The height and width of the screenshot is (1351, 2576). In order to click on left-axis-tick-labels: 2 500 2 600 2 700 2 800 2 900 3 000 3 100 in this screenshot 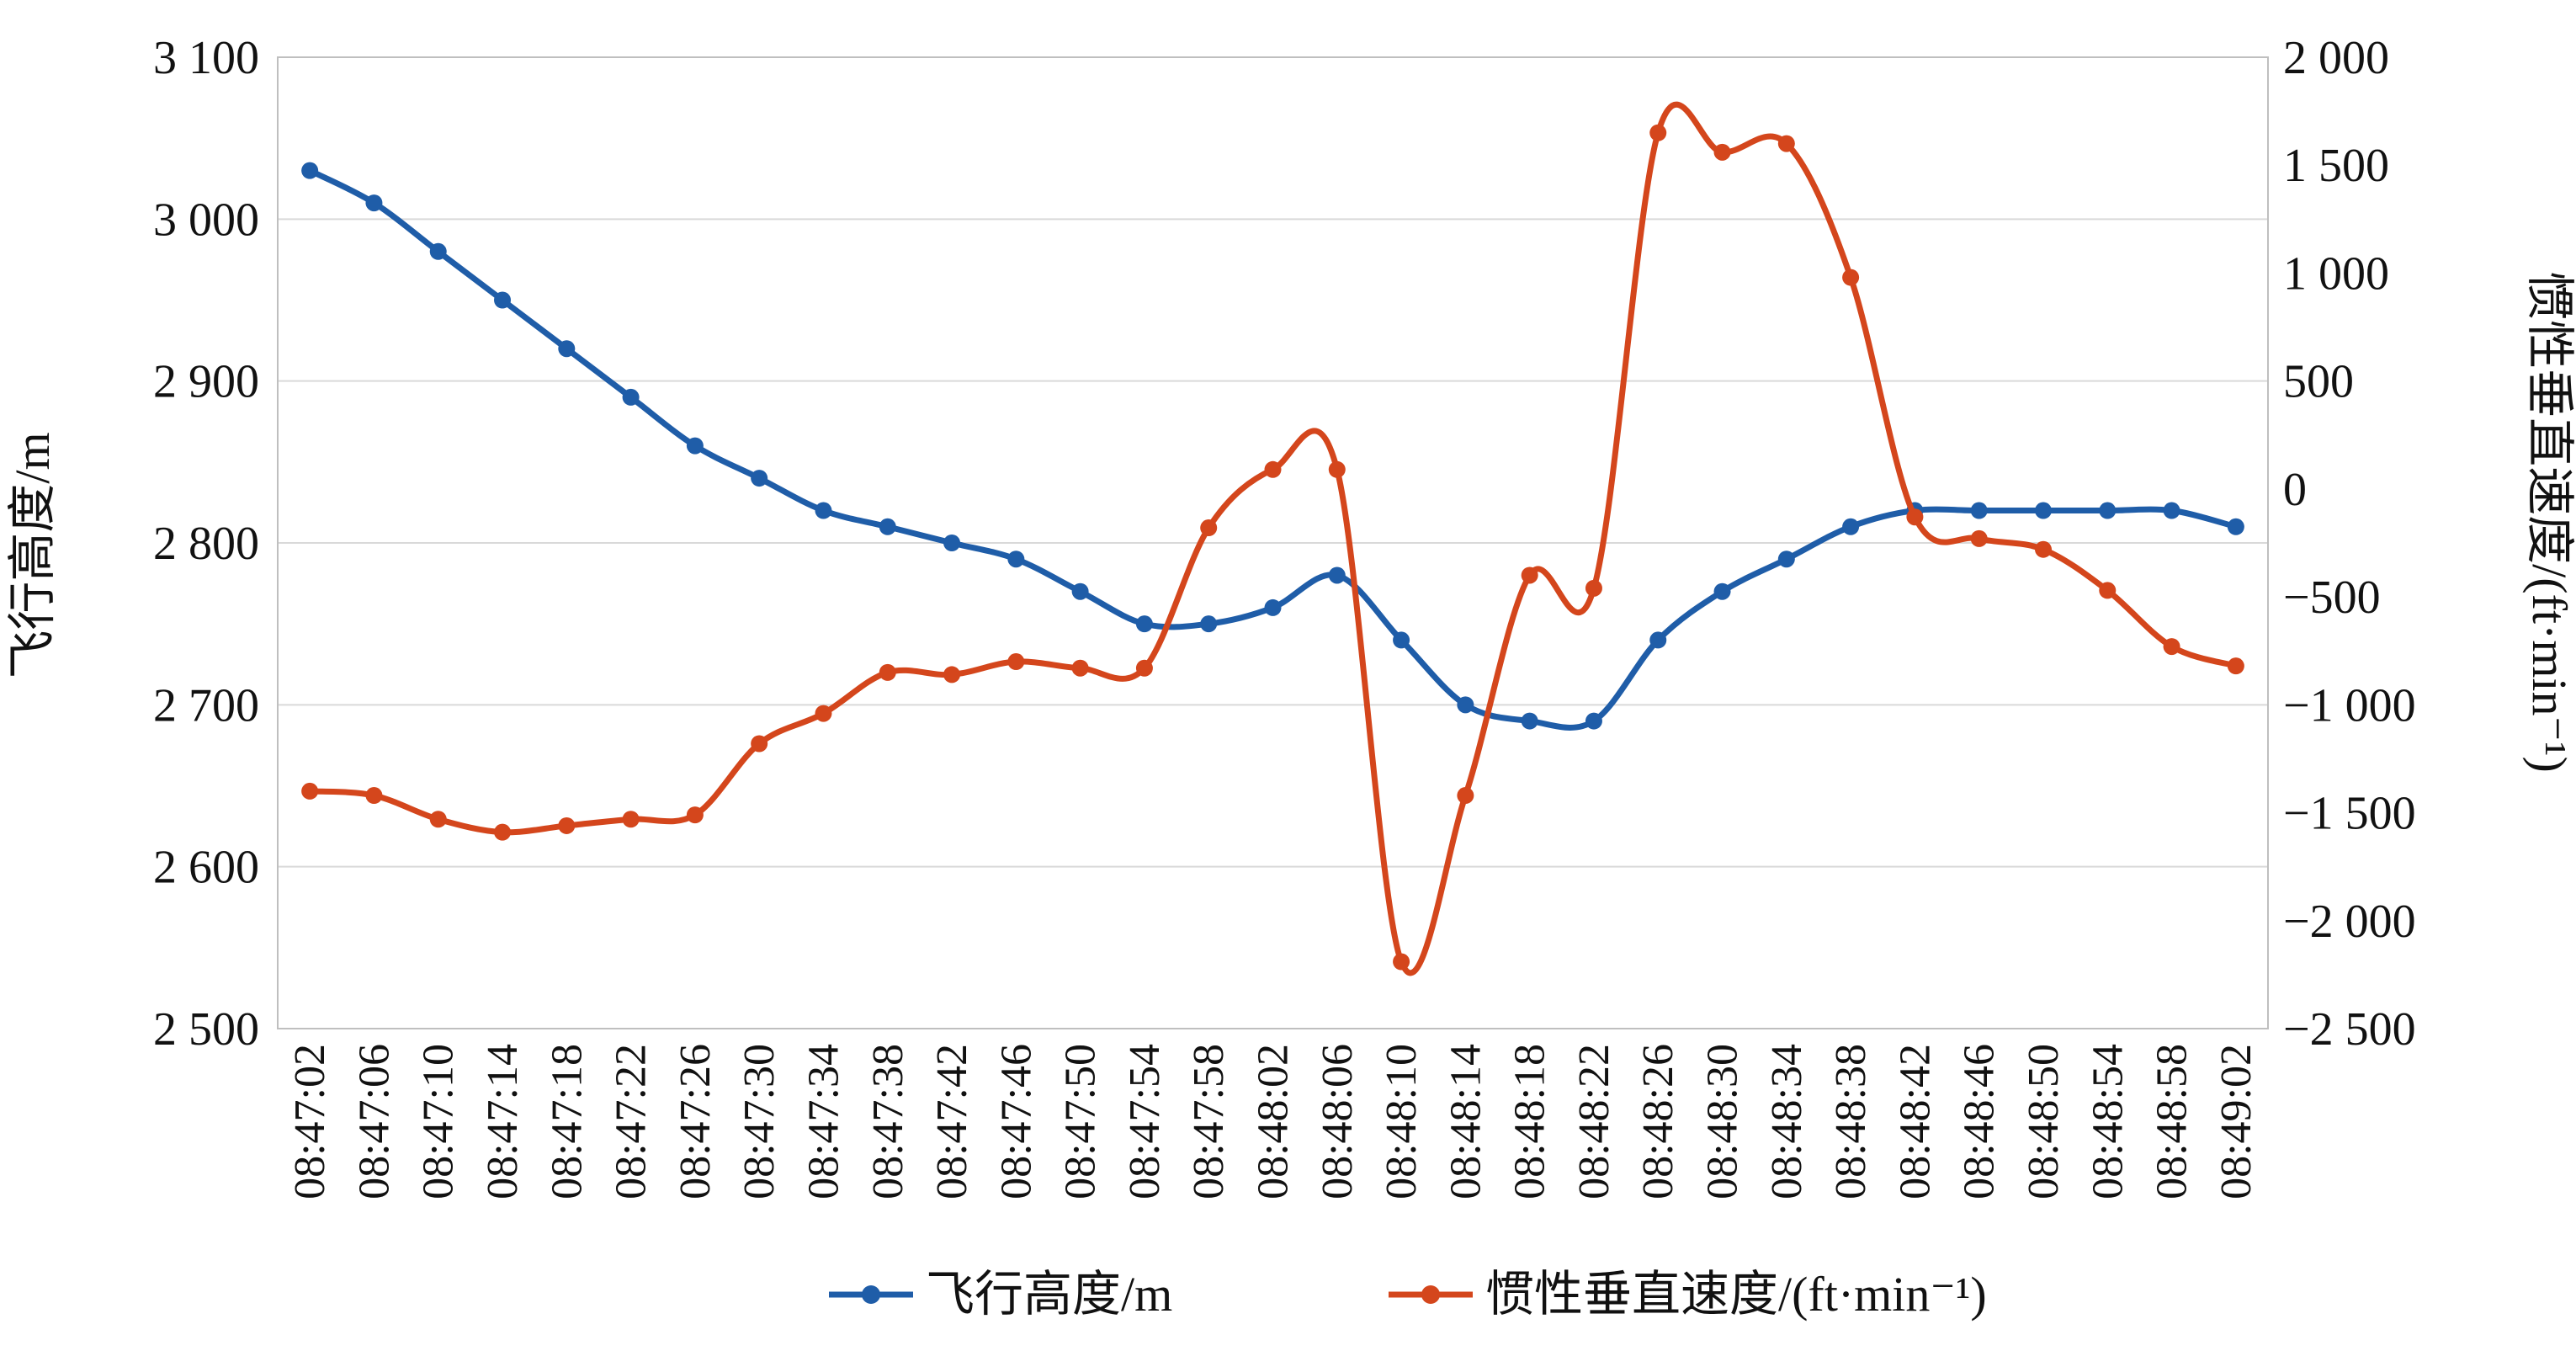, I will do `click(206, 544)`.